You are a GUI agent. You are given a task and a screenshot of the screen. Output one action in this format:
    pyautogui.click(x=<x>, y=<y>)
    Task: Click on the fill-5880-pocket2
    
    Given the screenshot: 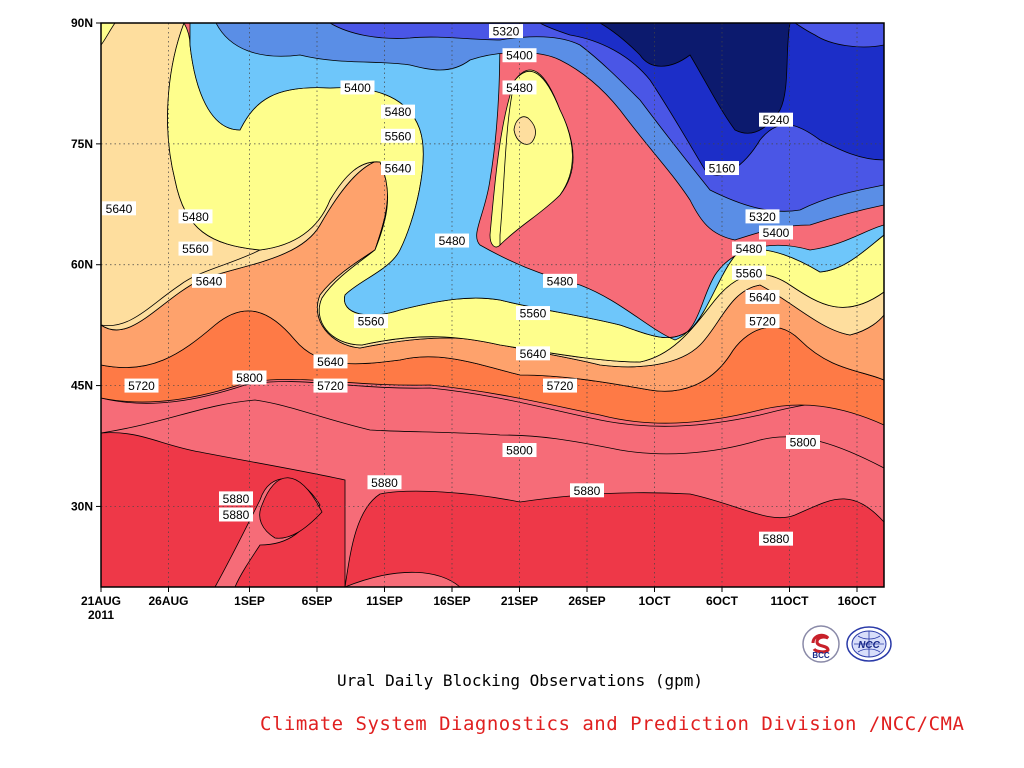 What is the action you would take?
    pyautogui.click(x=291, y=508)
    